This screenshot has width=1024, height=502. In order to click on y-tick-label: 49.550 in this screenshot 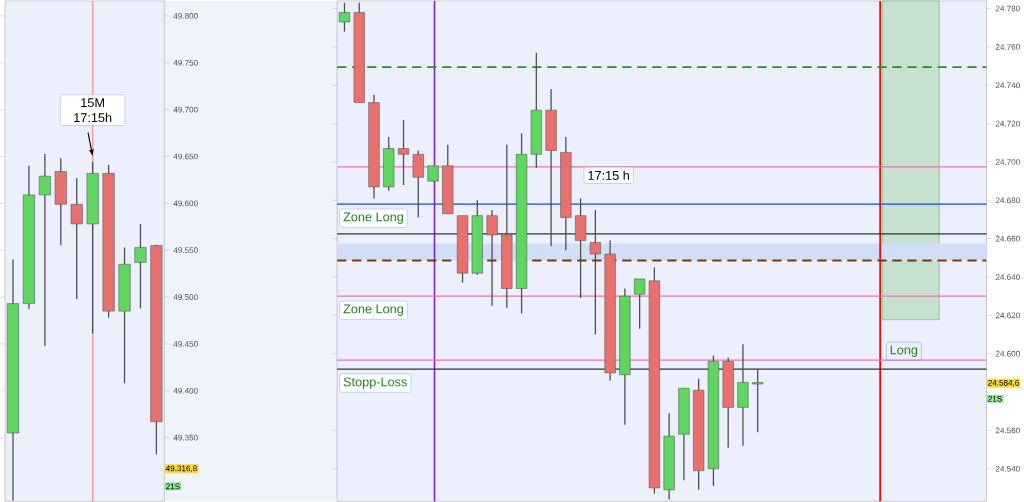, I will do `click(185, 250)`.